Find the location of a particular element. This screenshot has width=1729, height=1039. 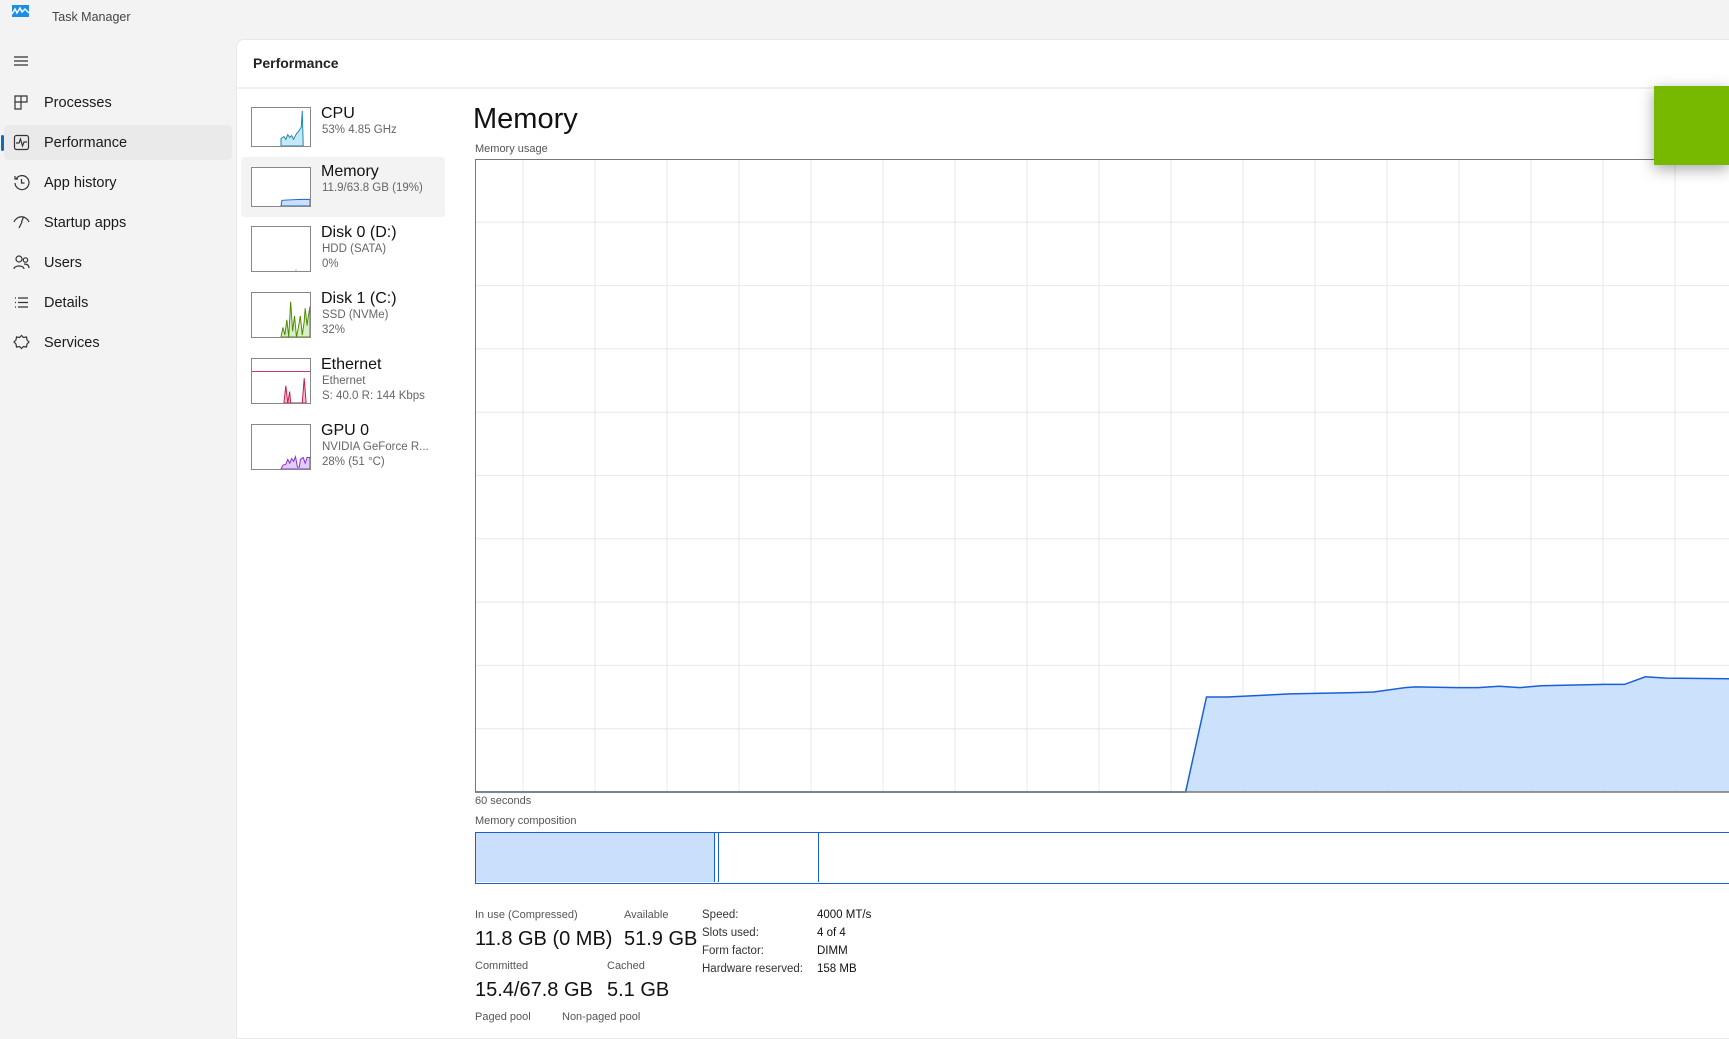

sidebar-item-services: Services is located at coordinates (118, 342).